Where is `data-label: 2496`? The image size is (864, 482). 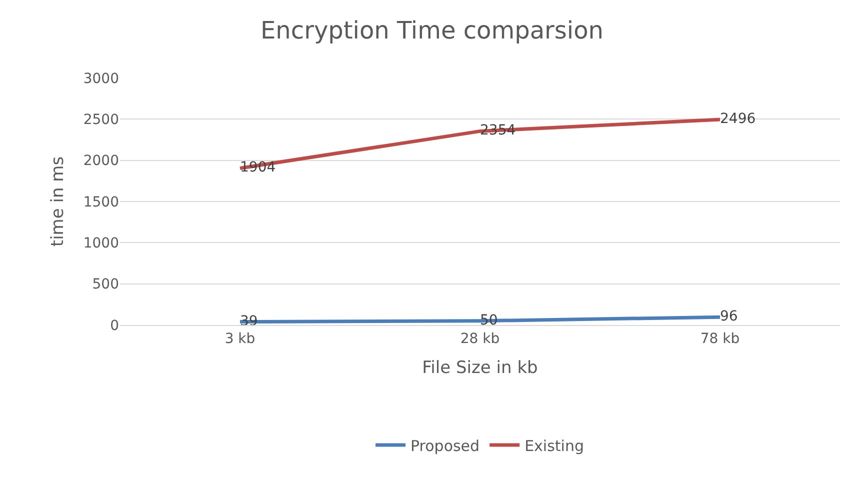 data-label: 2496 is located at coordinates (738, 119).